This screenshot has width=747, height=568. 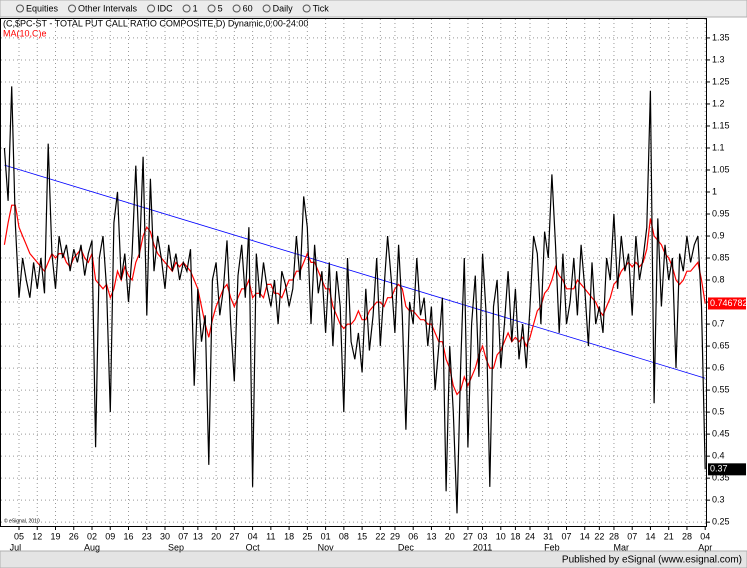 What do you see at coordinates (482, 547) in the screenshot?
I see `x-group-label: 2011` at bounding box center [482, 547].